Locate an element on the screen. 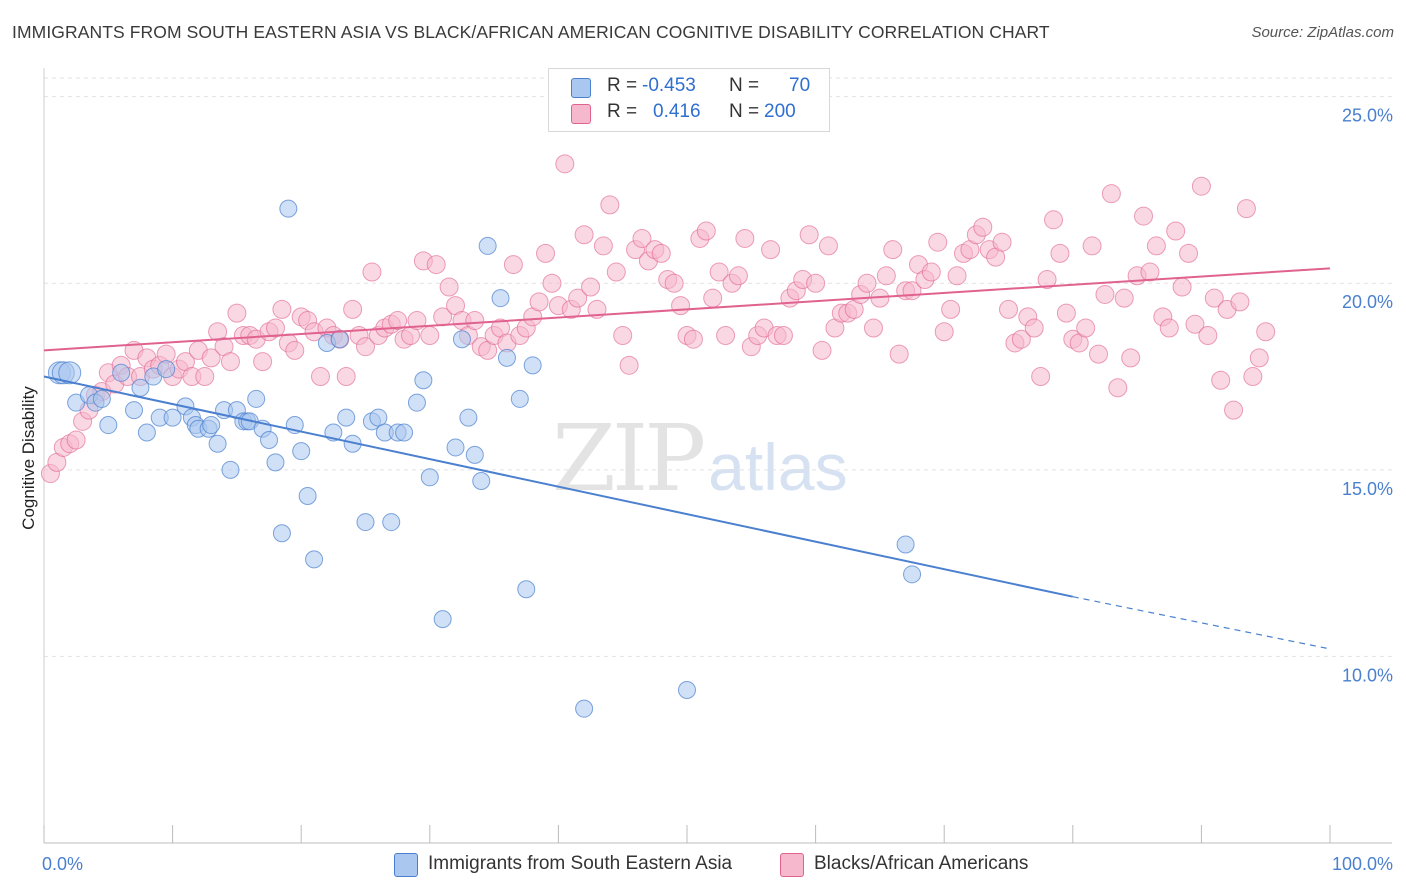  trend-line-blacks is located at coordinates (687, 309).